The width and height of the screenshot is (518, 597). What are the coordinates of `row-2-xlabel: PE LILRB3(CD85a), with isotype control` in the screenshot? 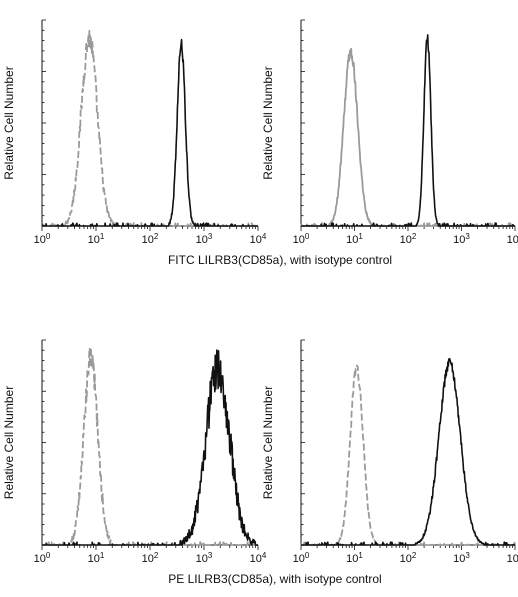 It's located at (274, 579).